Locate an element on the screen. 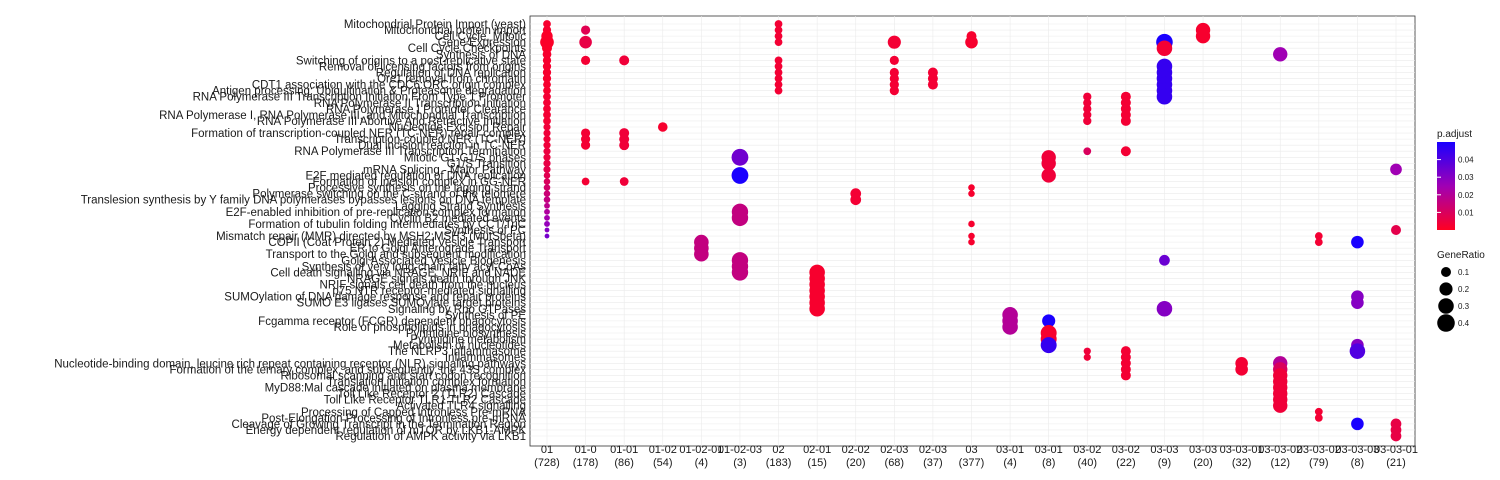  term-label: Synthesis of PC is located at coordinates (485, 231).